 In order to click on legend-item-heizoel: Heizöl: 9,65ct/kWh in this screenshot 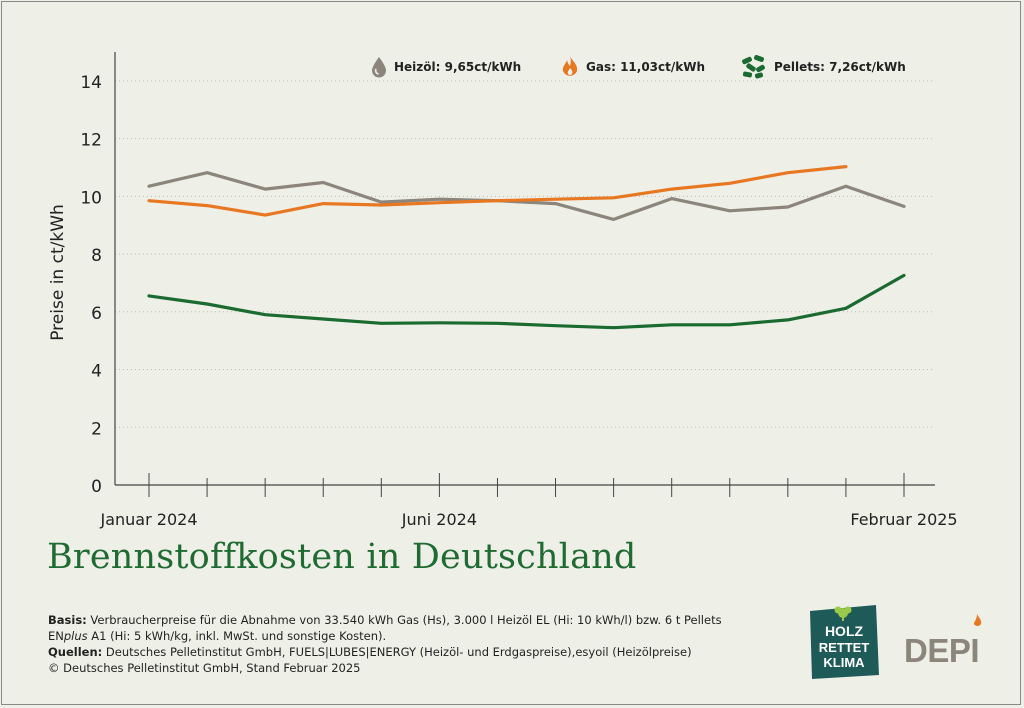, I will do `click(445, 67)`.